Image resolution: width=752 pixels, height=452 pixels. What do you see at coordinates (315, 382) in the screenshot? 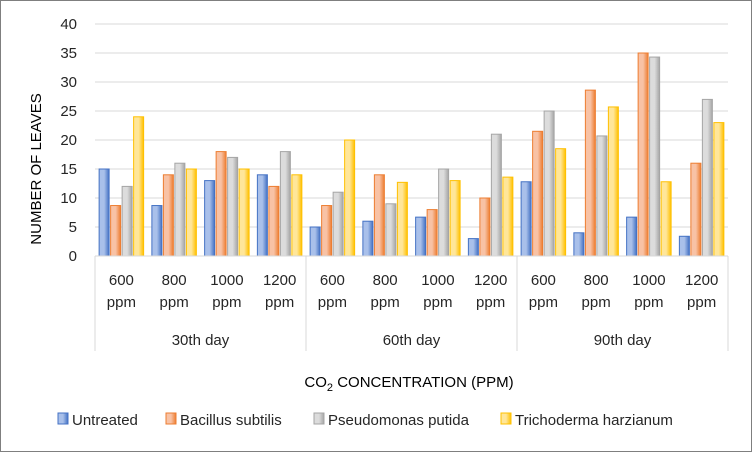
I see `x-axis-title-main: CO` at bounding box center [315, 382].